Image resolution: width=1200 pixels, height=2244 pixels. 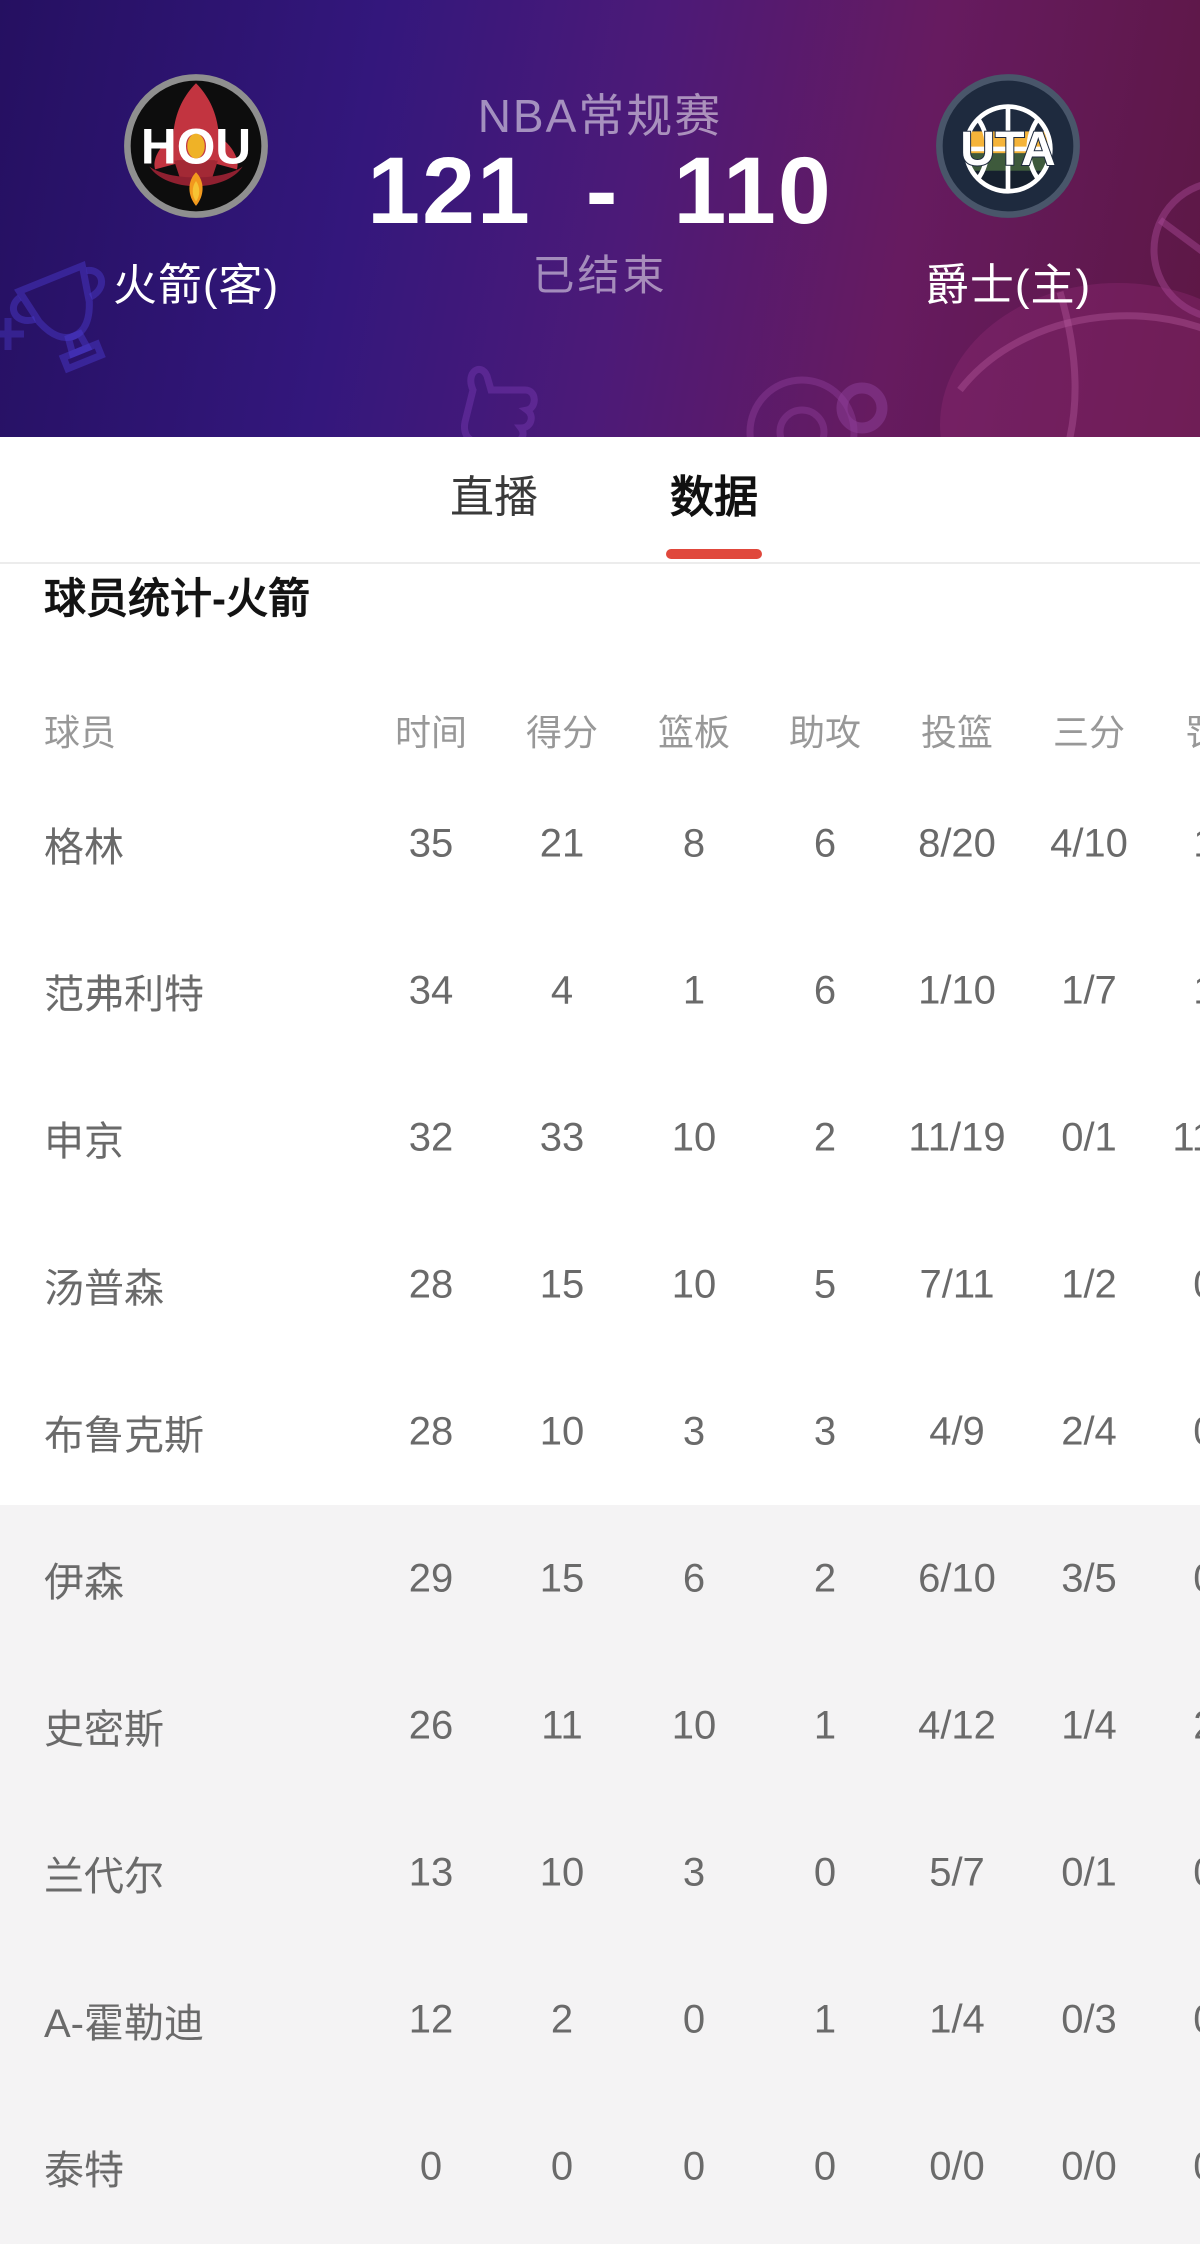 What do you see at coordinates (431, 990) in the screenshot?
I see `stat-cell: 34` at bounding box center [431, 990].